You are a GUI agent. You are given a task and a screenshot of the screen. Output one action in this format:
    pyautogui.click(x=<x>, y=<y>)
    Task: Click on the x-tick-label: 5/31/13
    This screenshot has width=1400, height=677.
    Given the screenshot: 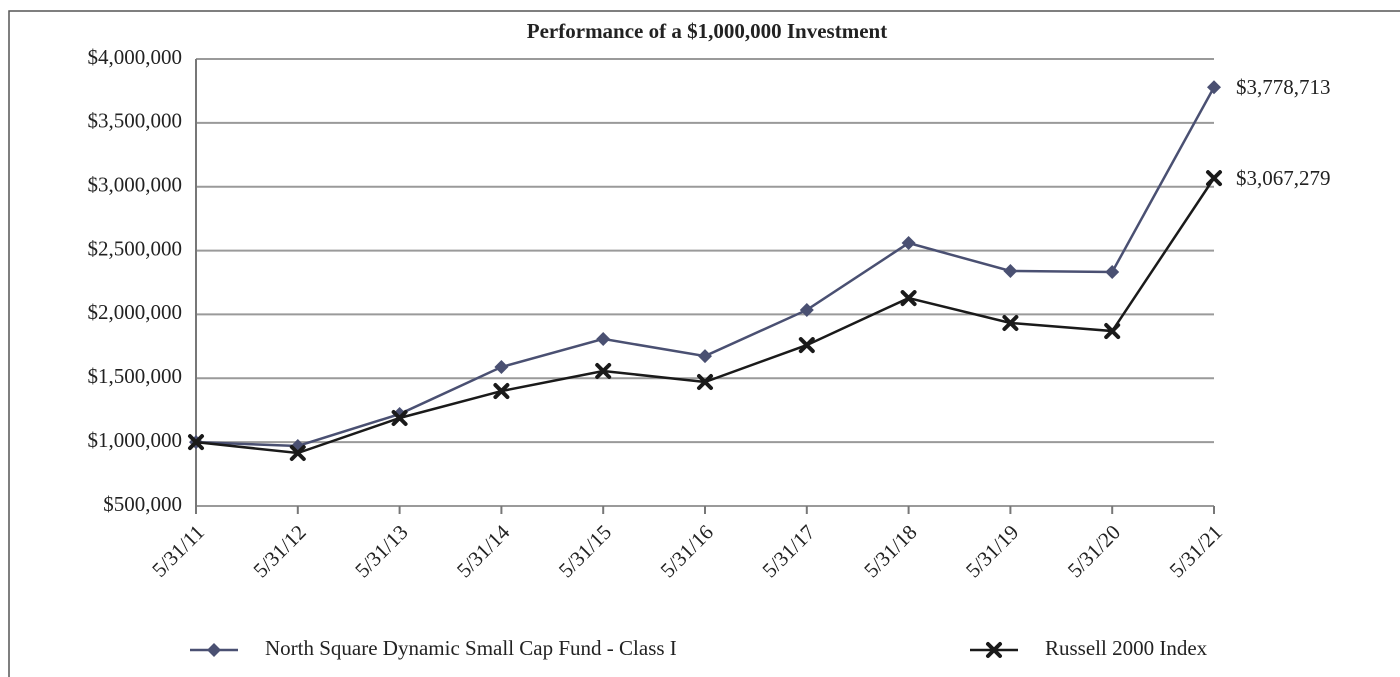 What is the action you would take?
    pyautogui.click(x=381, y=551)
    